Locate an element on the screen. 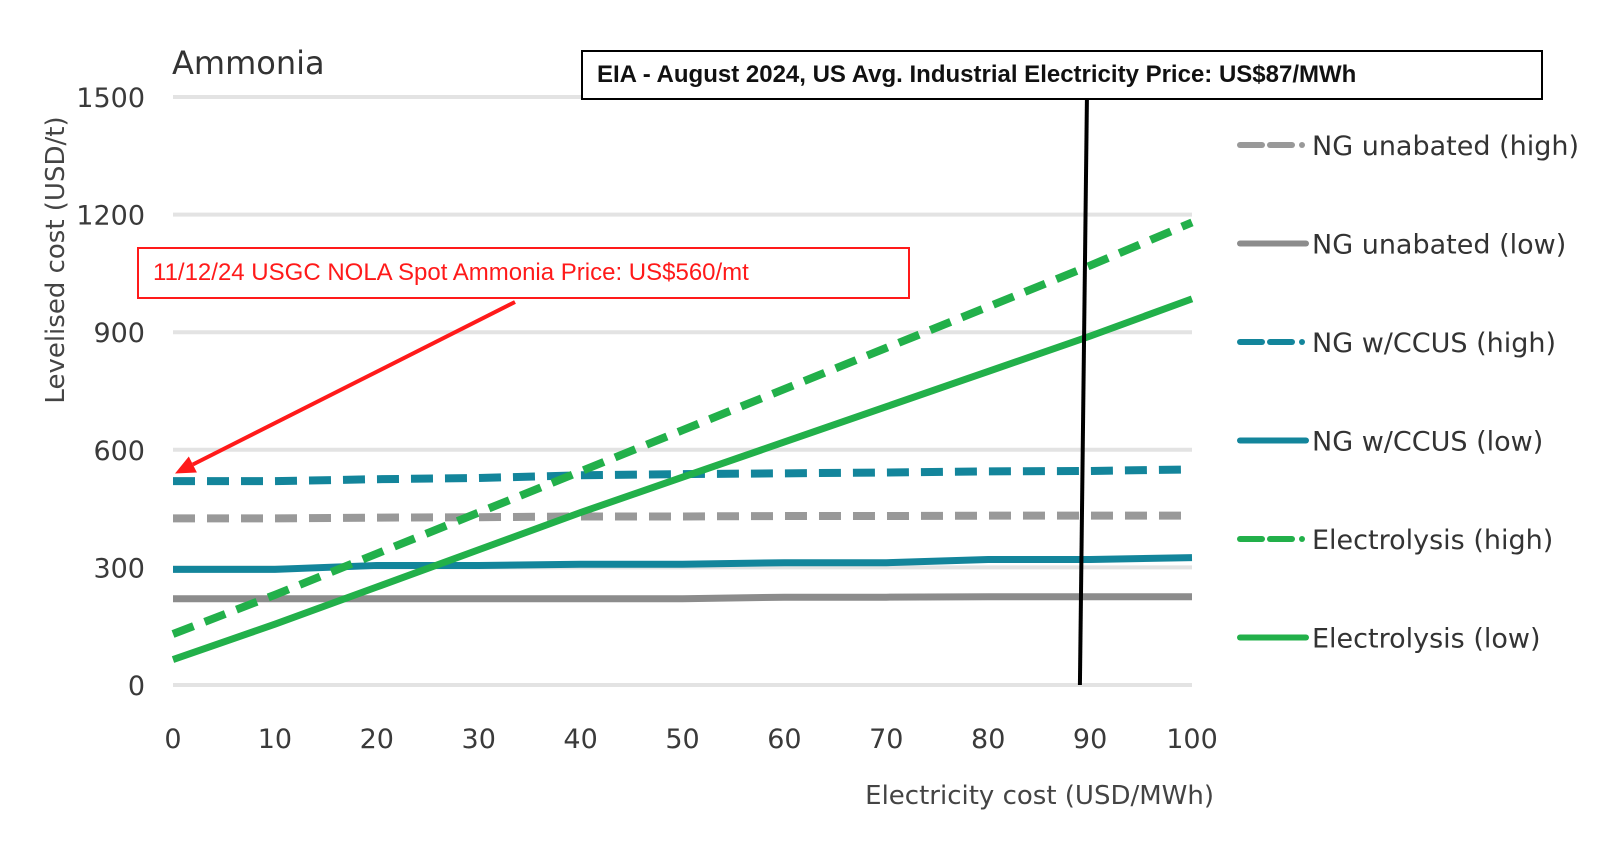 This screenshot has height=856, width=1612. series-line-ng-unabated-high is located at coordinates (682, 517).